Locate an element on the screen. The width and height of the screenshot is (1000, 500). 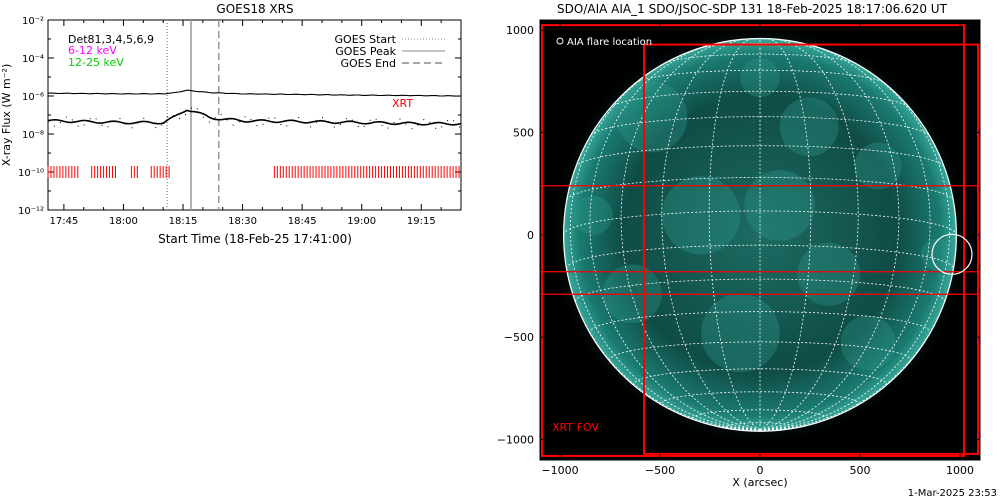
goes-y-tick-label: 10⁻⁸ is located at coordinates (33, 135).